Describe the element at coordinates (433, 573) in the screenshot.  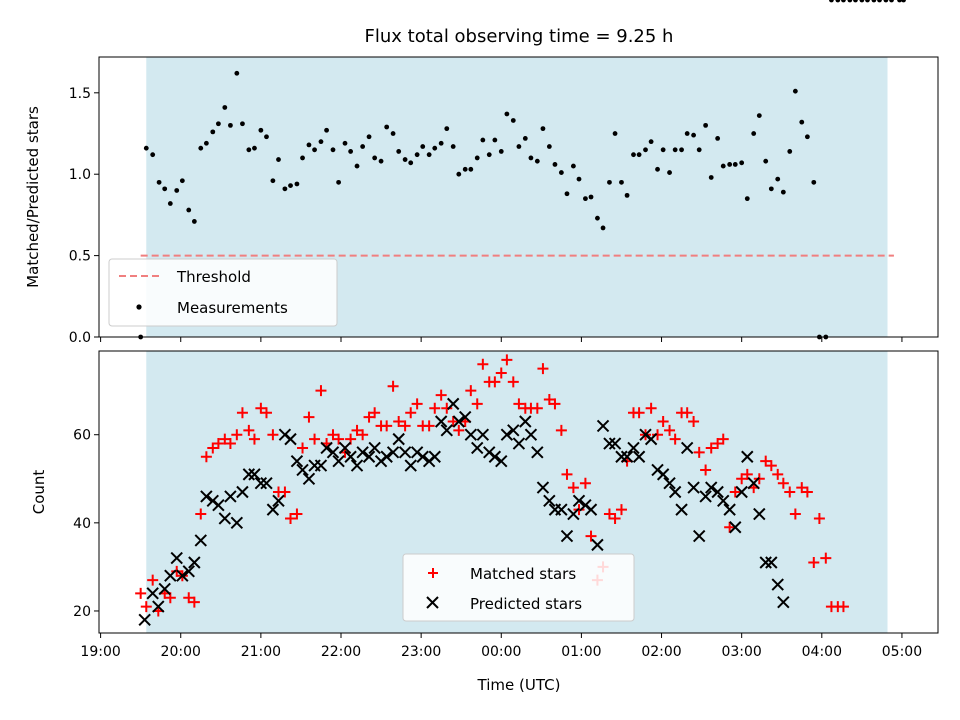
I see `legend-matched-swatch` at that location.